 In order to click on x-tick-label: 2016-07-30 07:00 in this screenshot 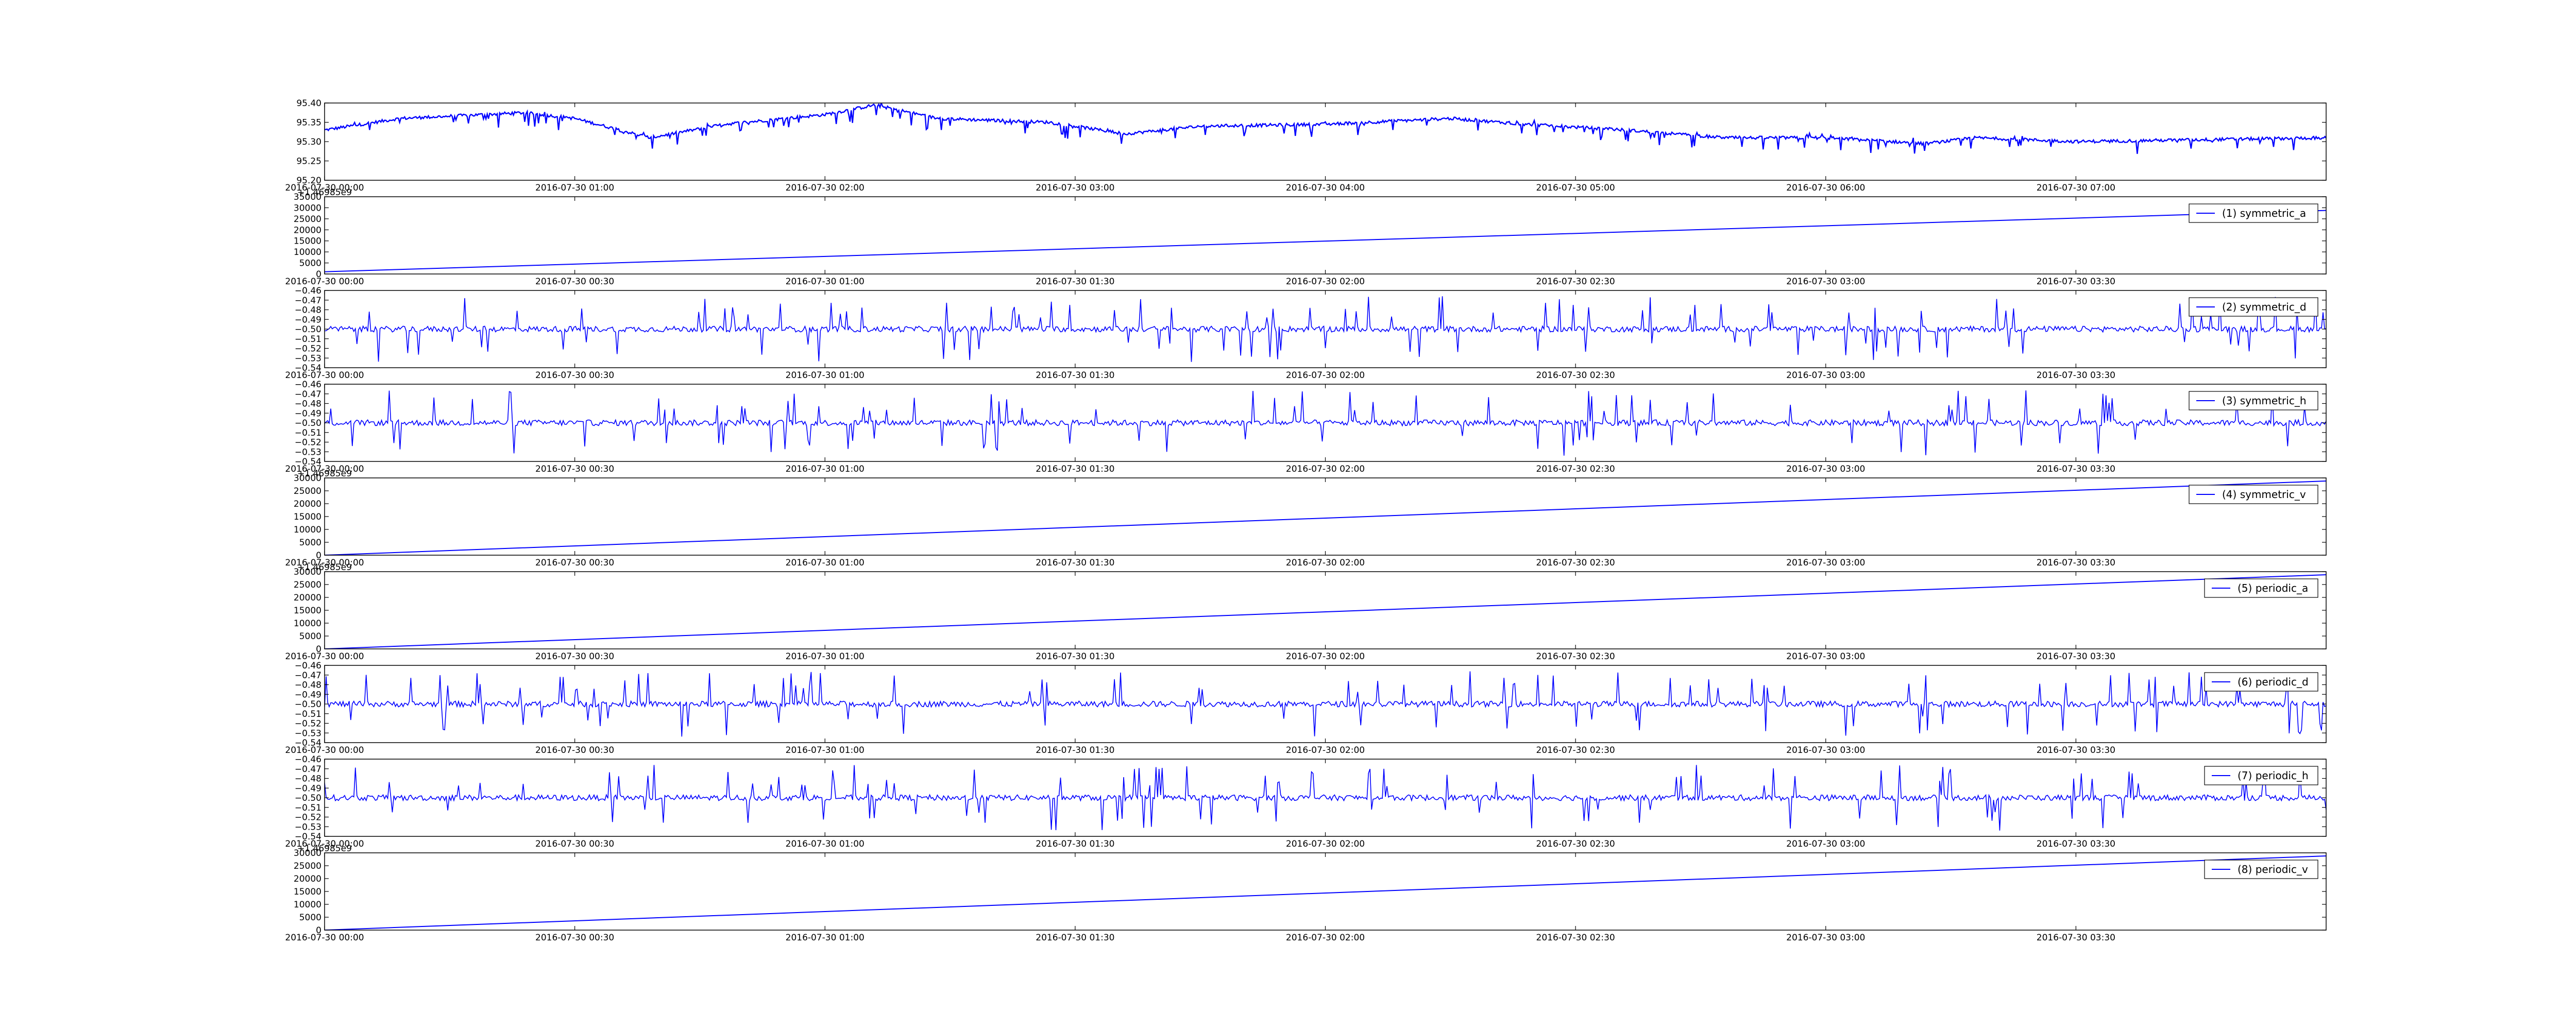, I will do `click(2076, 188)`.